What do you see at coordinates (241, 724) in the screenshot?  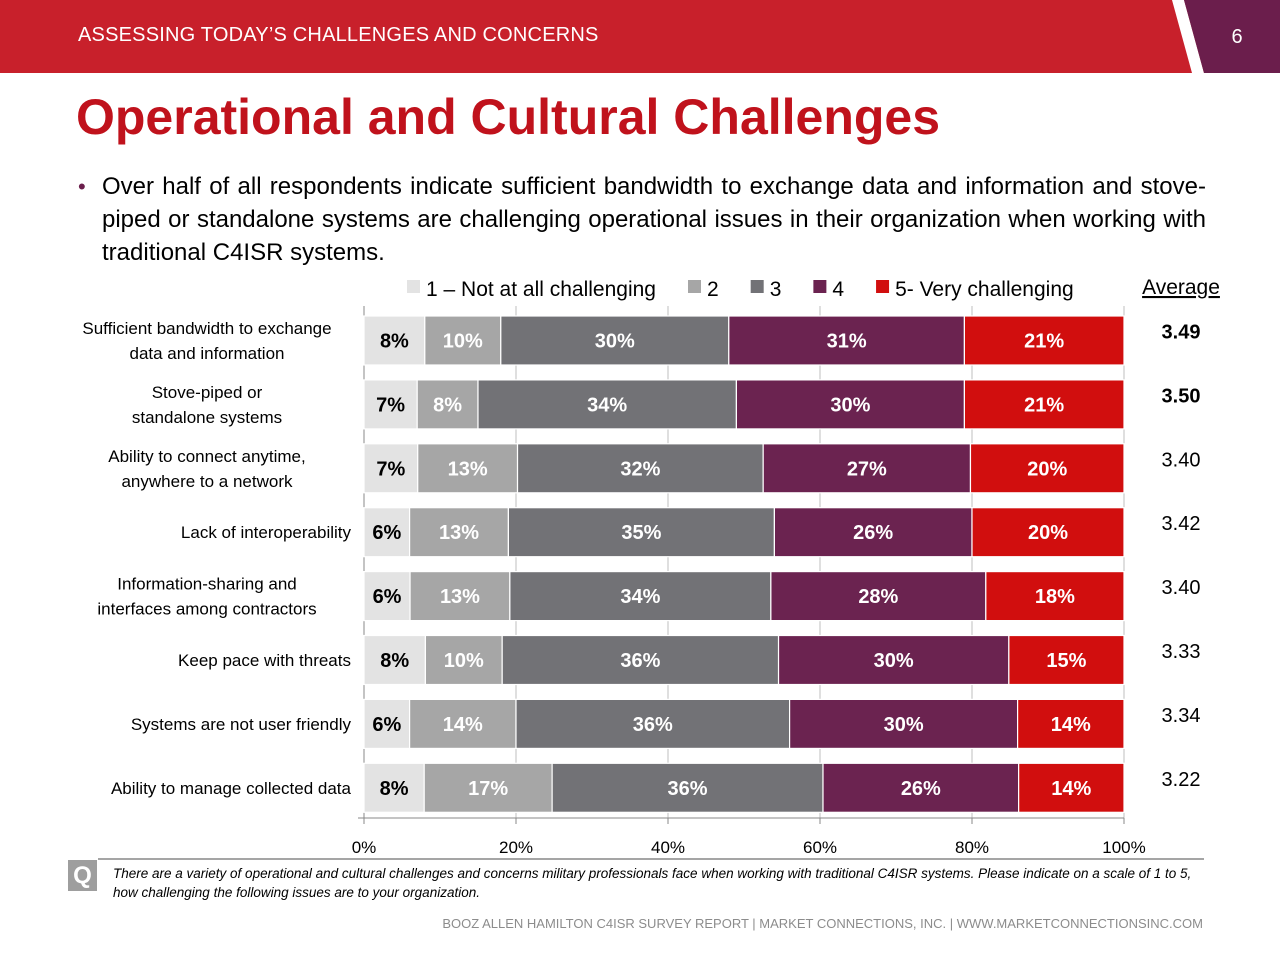 I see `category-label: Systems are not user friendly` at bounding box center [241, 724].